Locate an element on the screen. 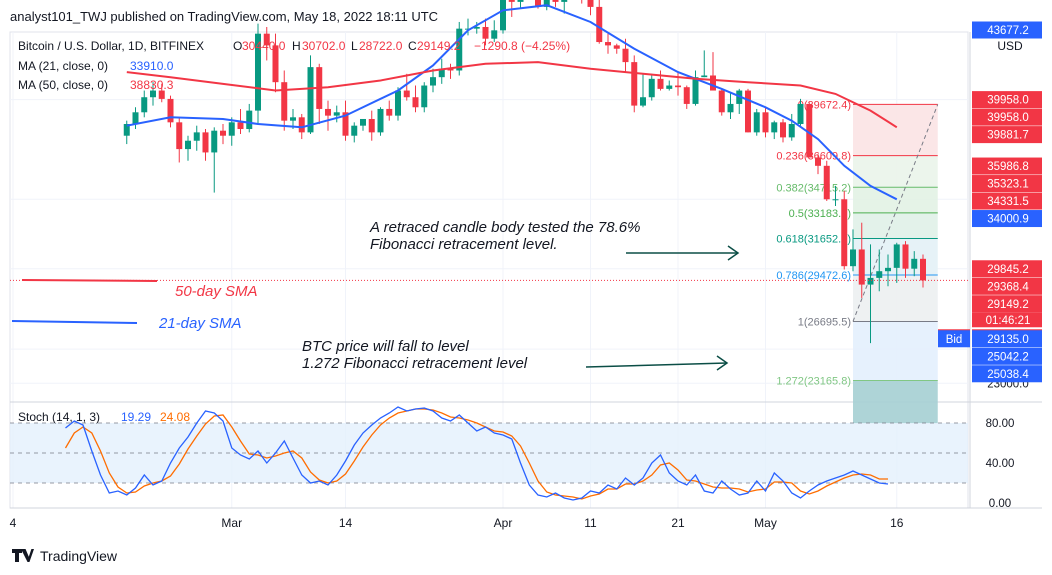 The image size is (1052, 575). price-label: 39958.0 is located at coordinates (1007, 100).